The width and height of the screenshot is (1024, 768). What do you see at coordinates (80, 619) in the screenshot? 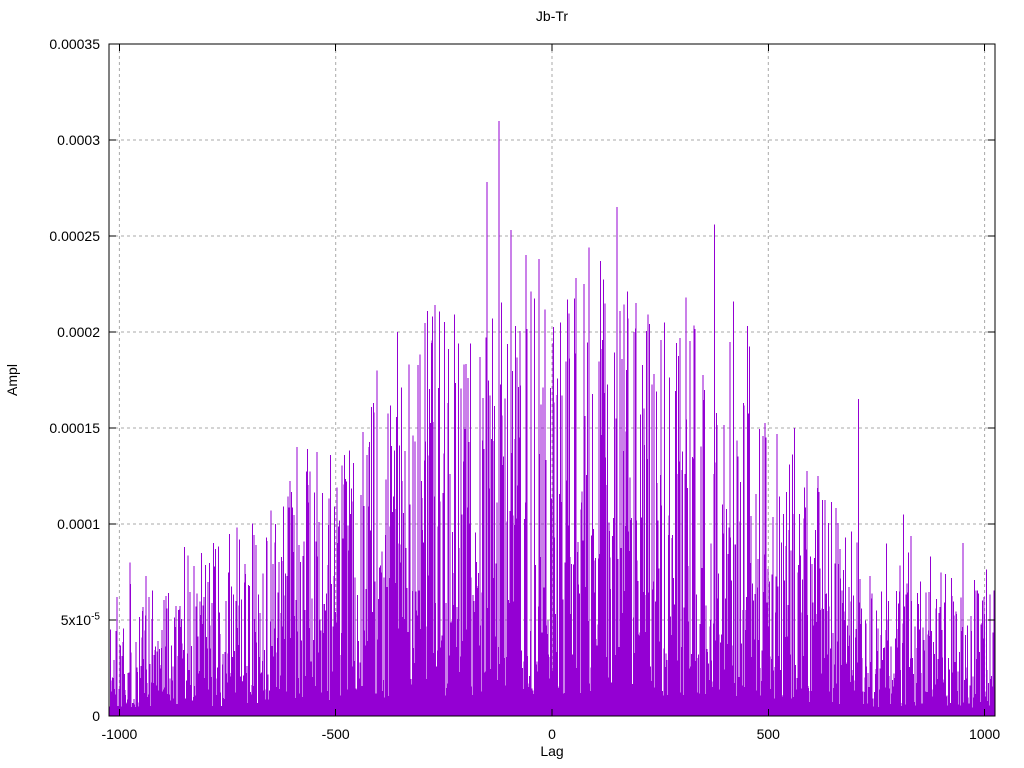
I see `y-tick-label: 5x10⁻⁵` at bounding box center [80, 619].